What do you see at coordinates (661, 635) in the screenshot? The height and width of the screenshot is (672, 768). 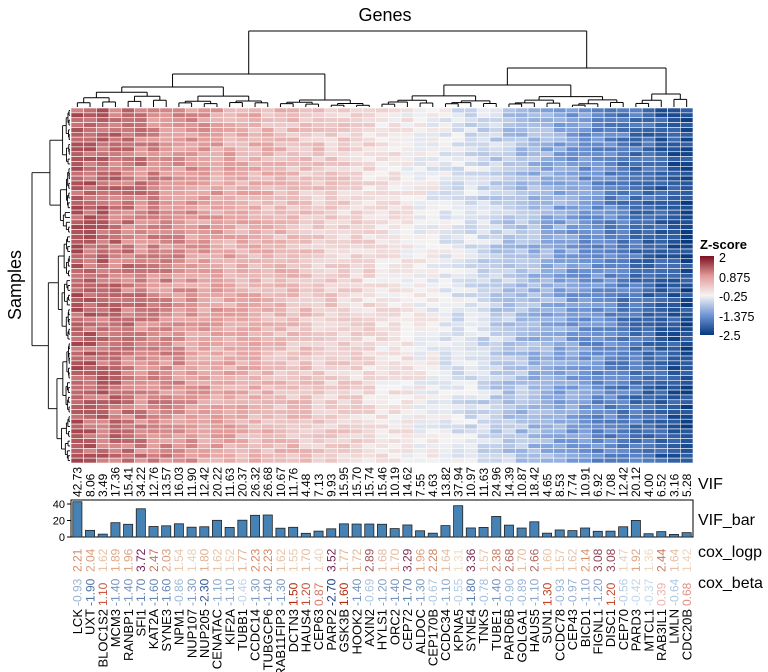 I see `gene-label: RAB3IL1` at bounding box center [661, 635].